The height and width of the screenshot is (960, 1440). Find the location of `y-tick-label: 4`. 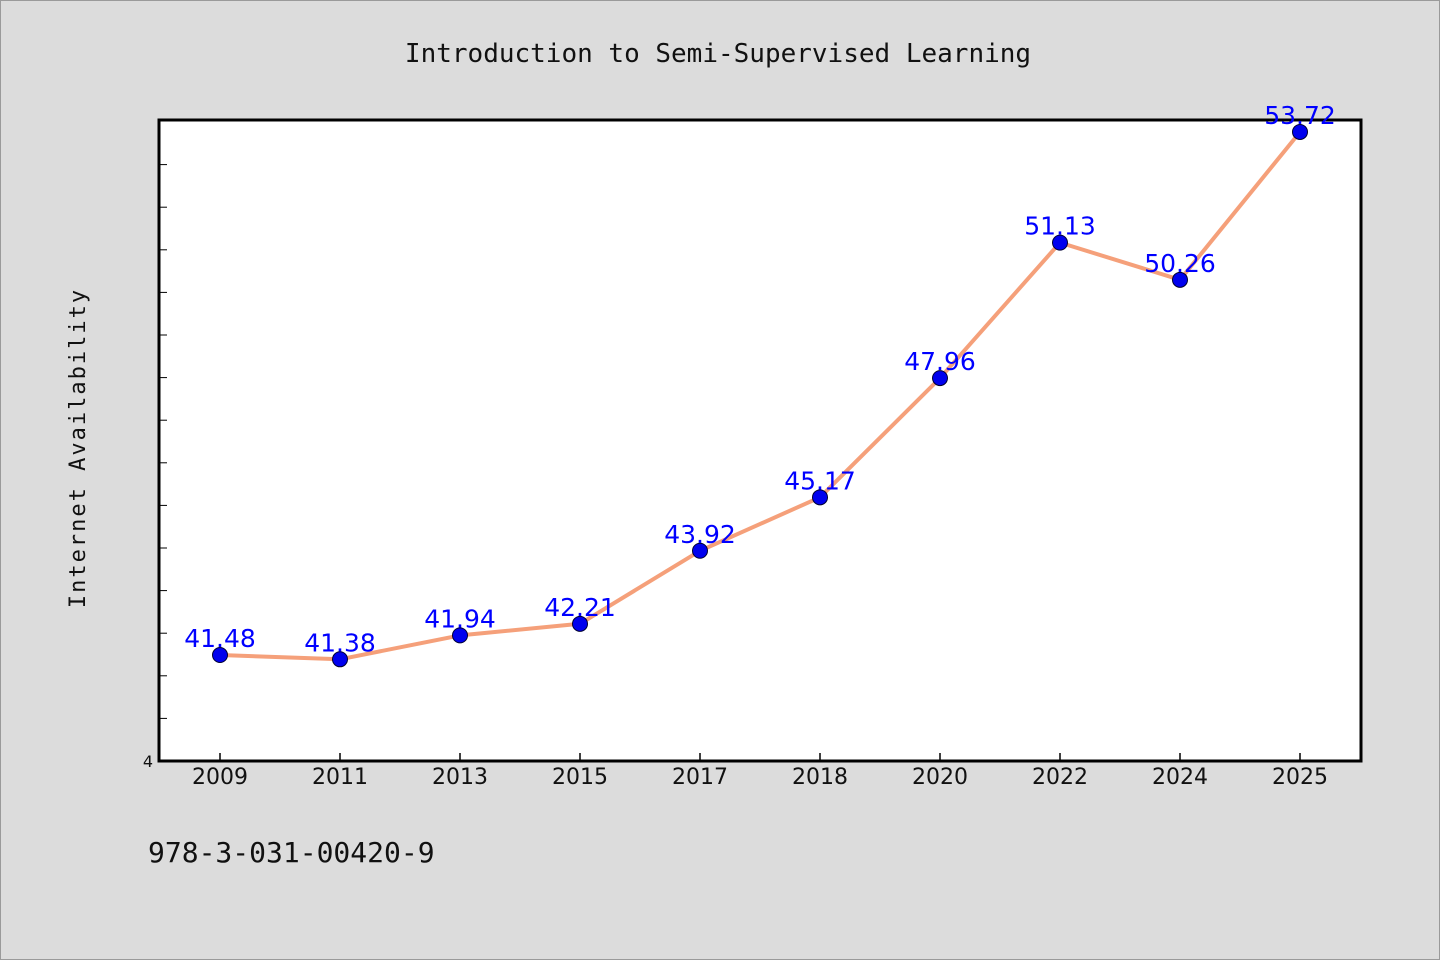

y-tick-label: 4 is located at coordinates (148, 761).